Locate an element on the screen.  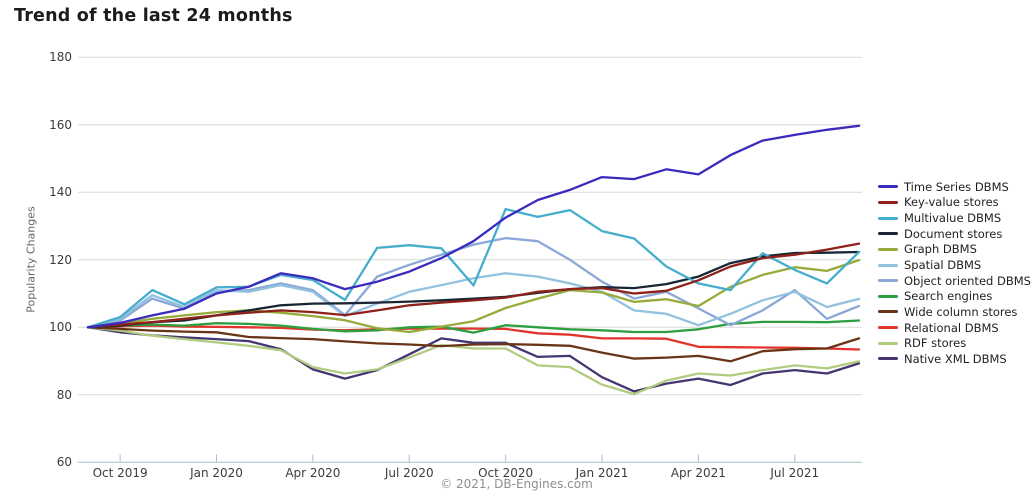
legend-label: Key-value stores is located at coordinates (951, 202).